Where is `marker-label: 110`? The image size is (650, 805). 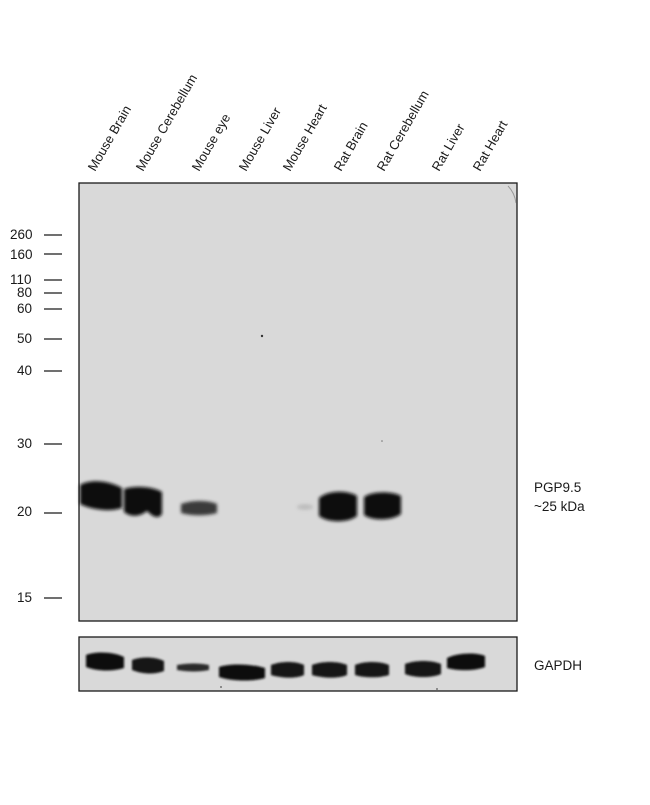
marker-label: 110 is located at coordinates (21, 279).